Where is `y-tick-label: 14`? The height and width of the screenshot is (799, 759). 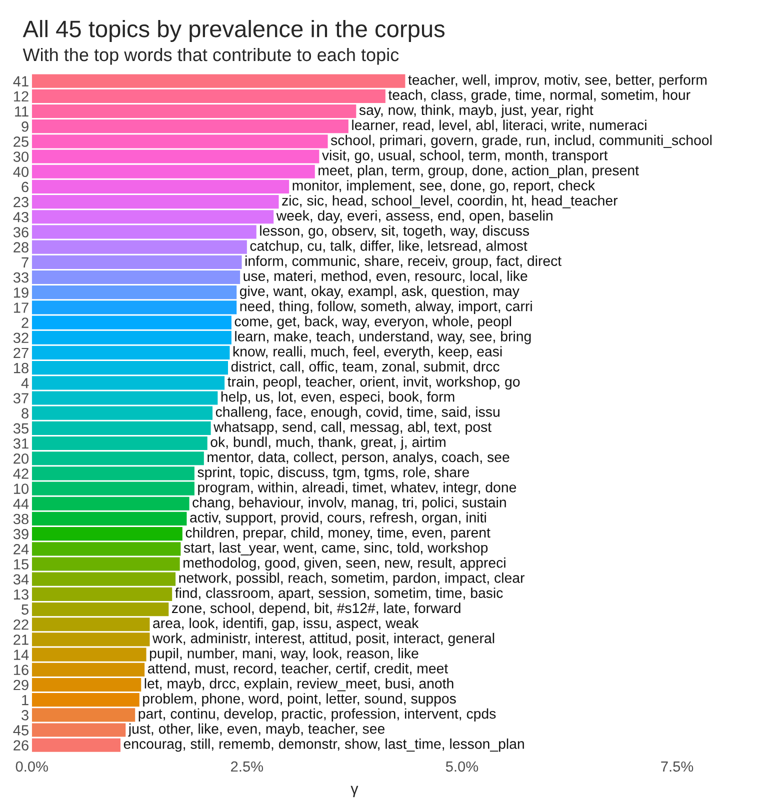
y-tick-label: 14 is located at coordinates (21, 655).